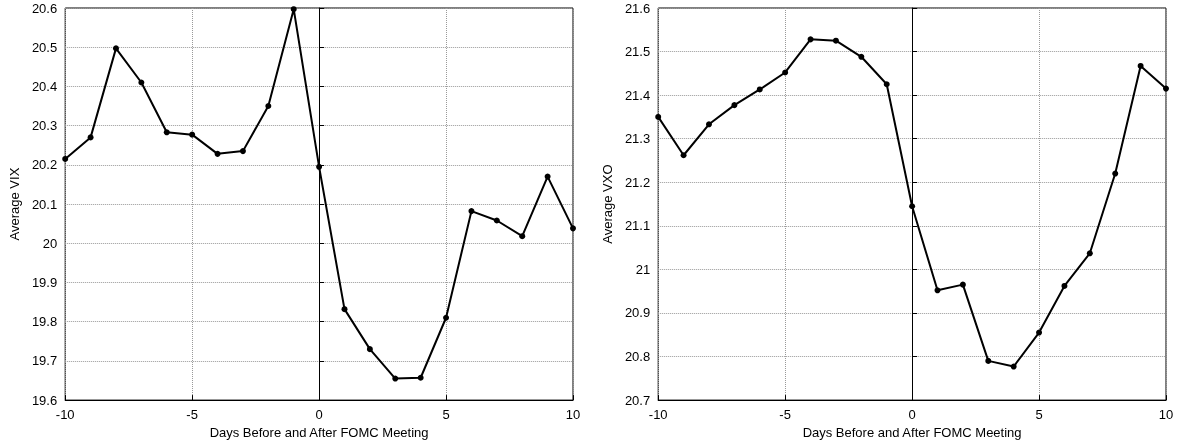 Image resolution: width=1186 pixels, height=444 pixels. What do you see at coordinates (637, 357) in the screenshot?
I see `y-tick-label: 20.8` at bounding box center [637, 357].